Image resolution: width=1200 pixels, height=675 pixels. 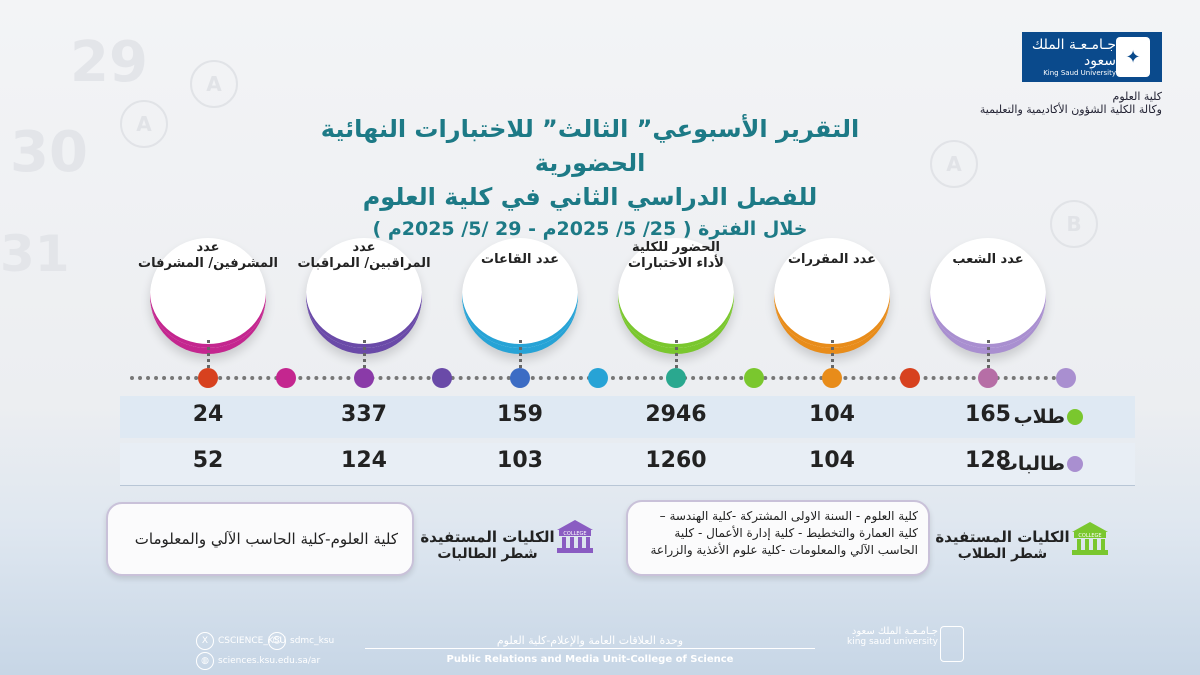 What do you see at coordinates (676, 247) in the screenshot?
I see `metric-label-line1: الحضور للكلية` at bounding box center [676, 247].